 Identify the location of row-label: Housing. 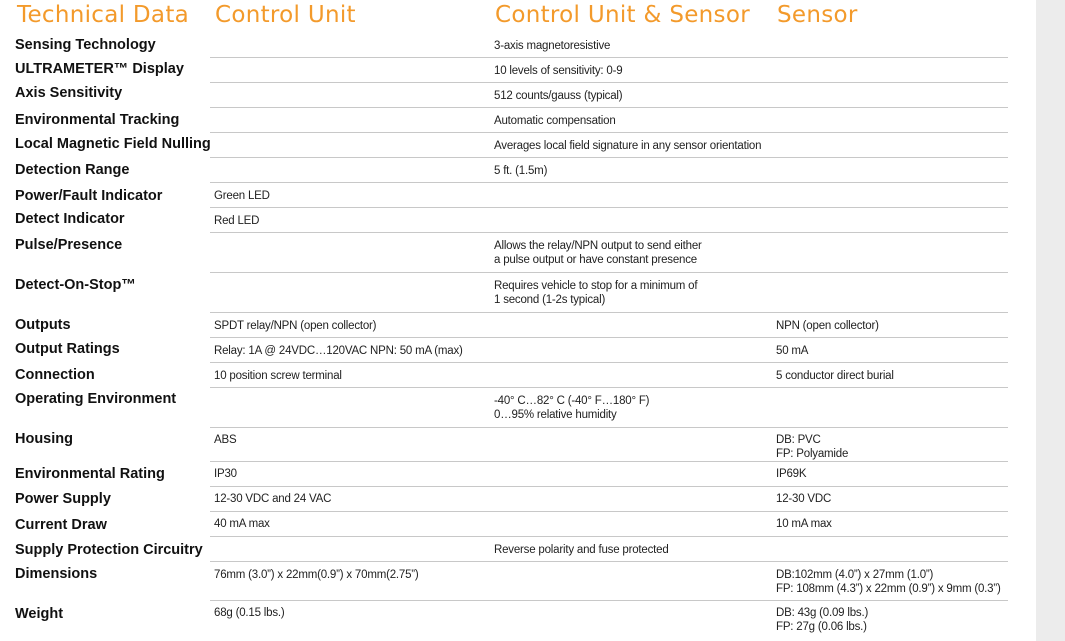
(44, 439).